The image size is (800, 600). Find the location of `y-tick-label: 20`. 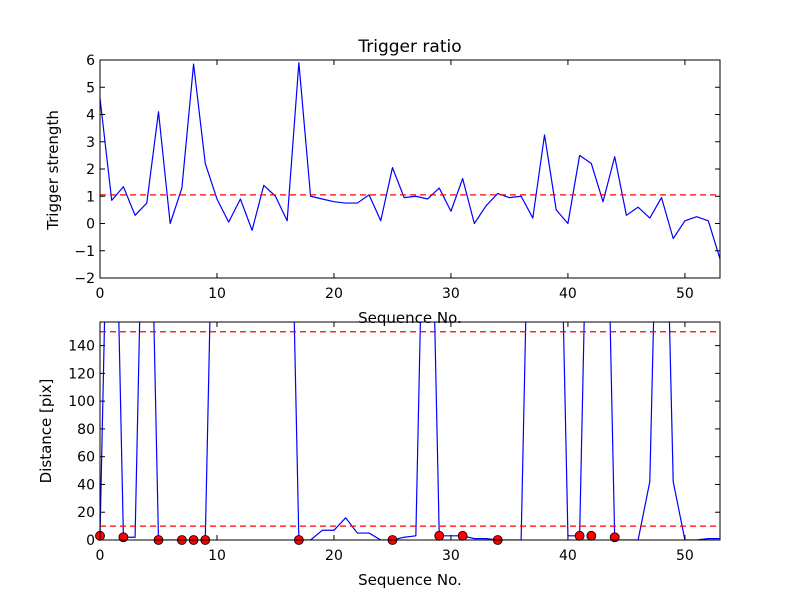

y-tick-label: 20 is located at coordinates (86, 513).